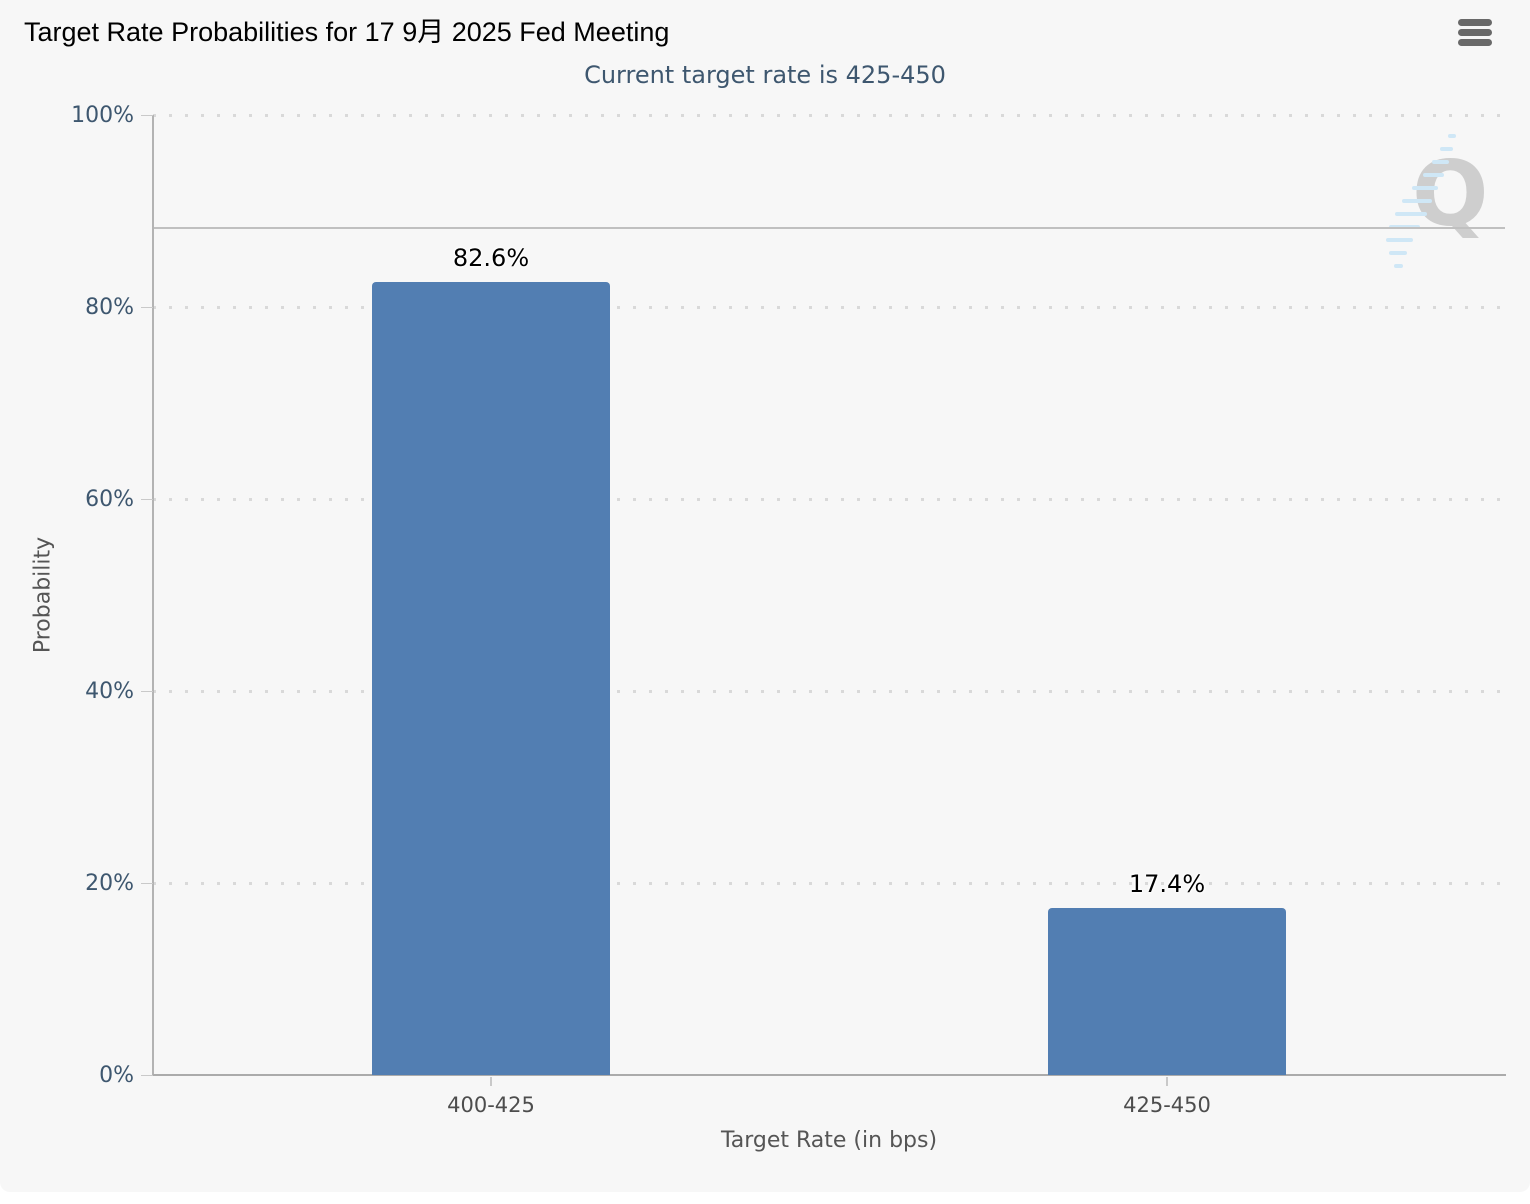 The image size is (1530, 1204). What do you see at coordinates (109, 499) in the screenshot?
I see `y-axis-tick-label: 60%` at bounding box center [109, 499].